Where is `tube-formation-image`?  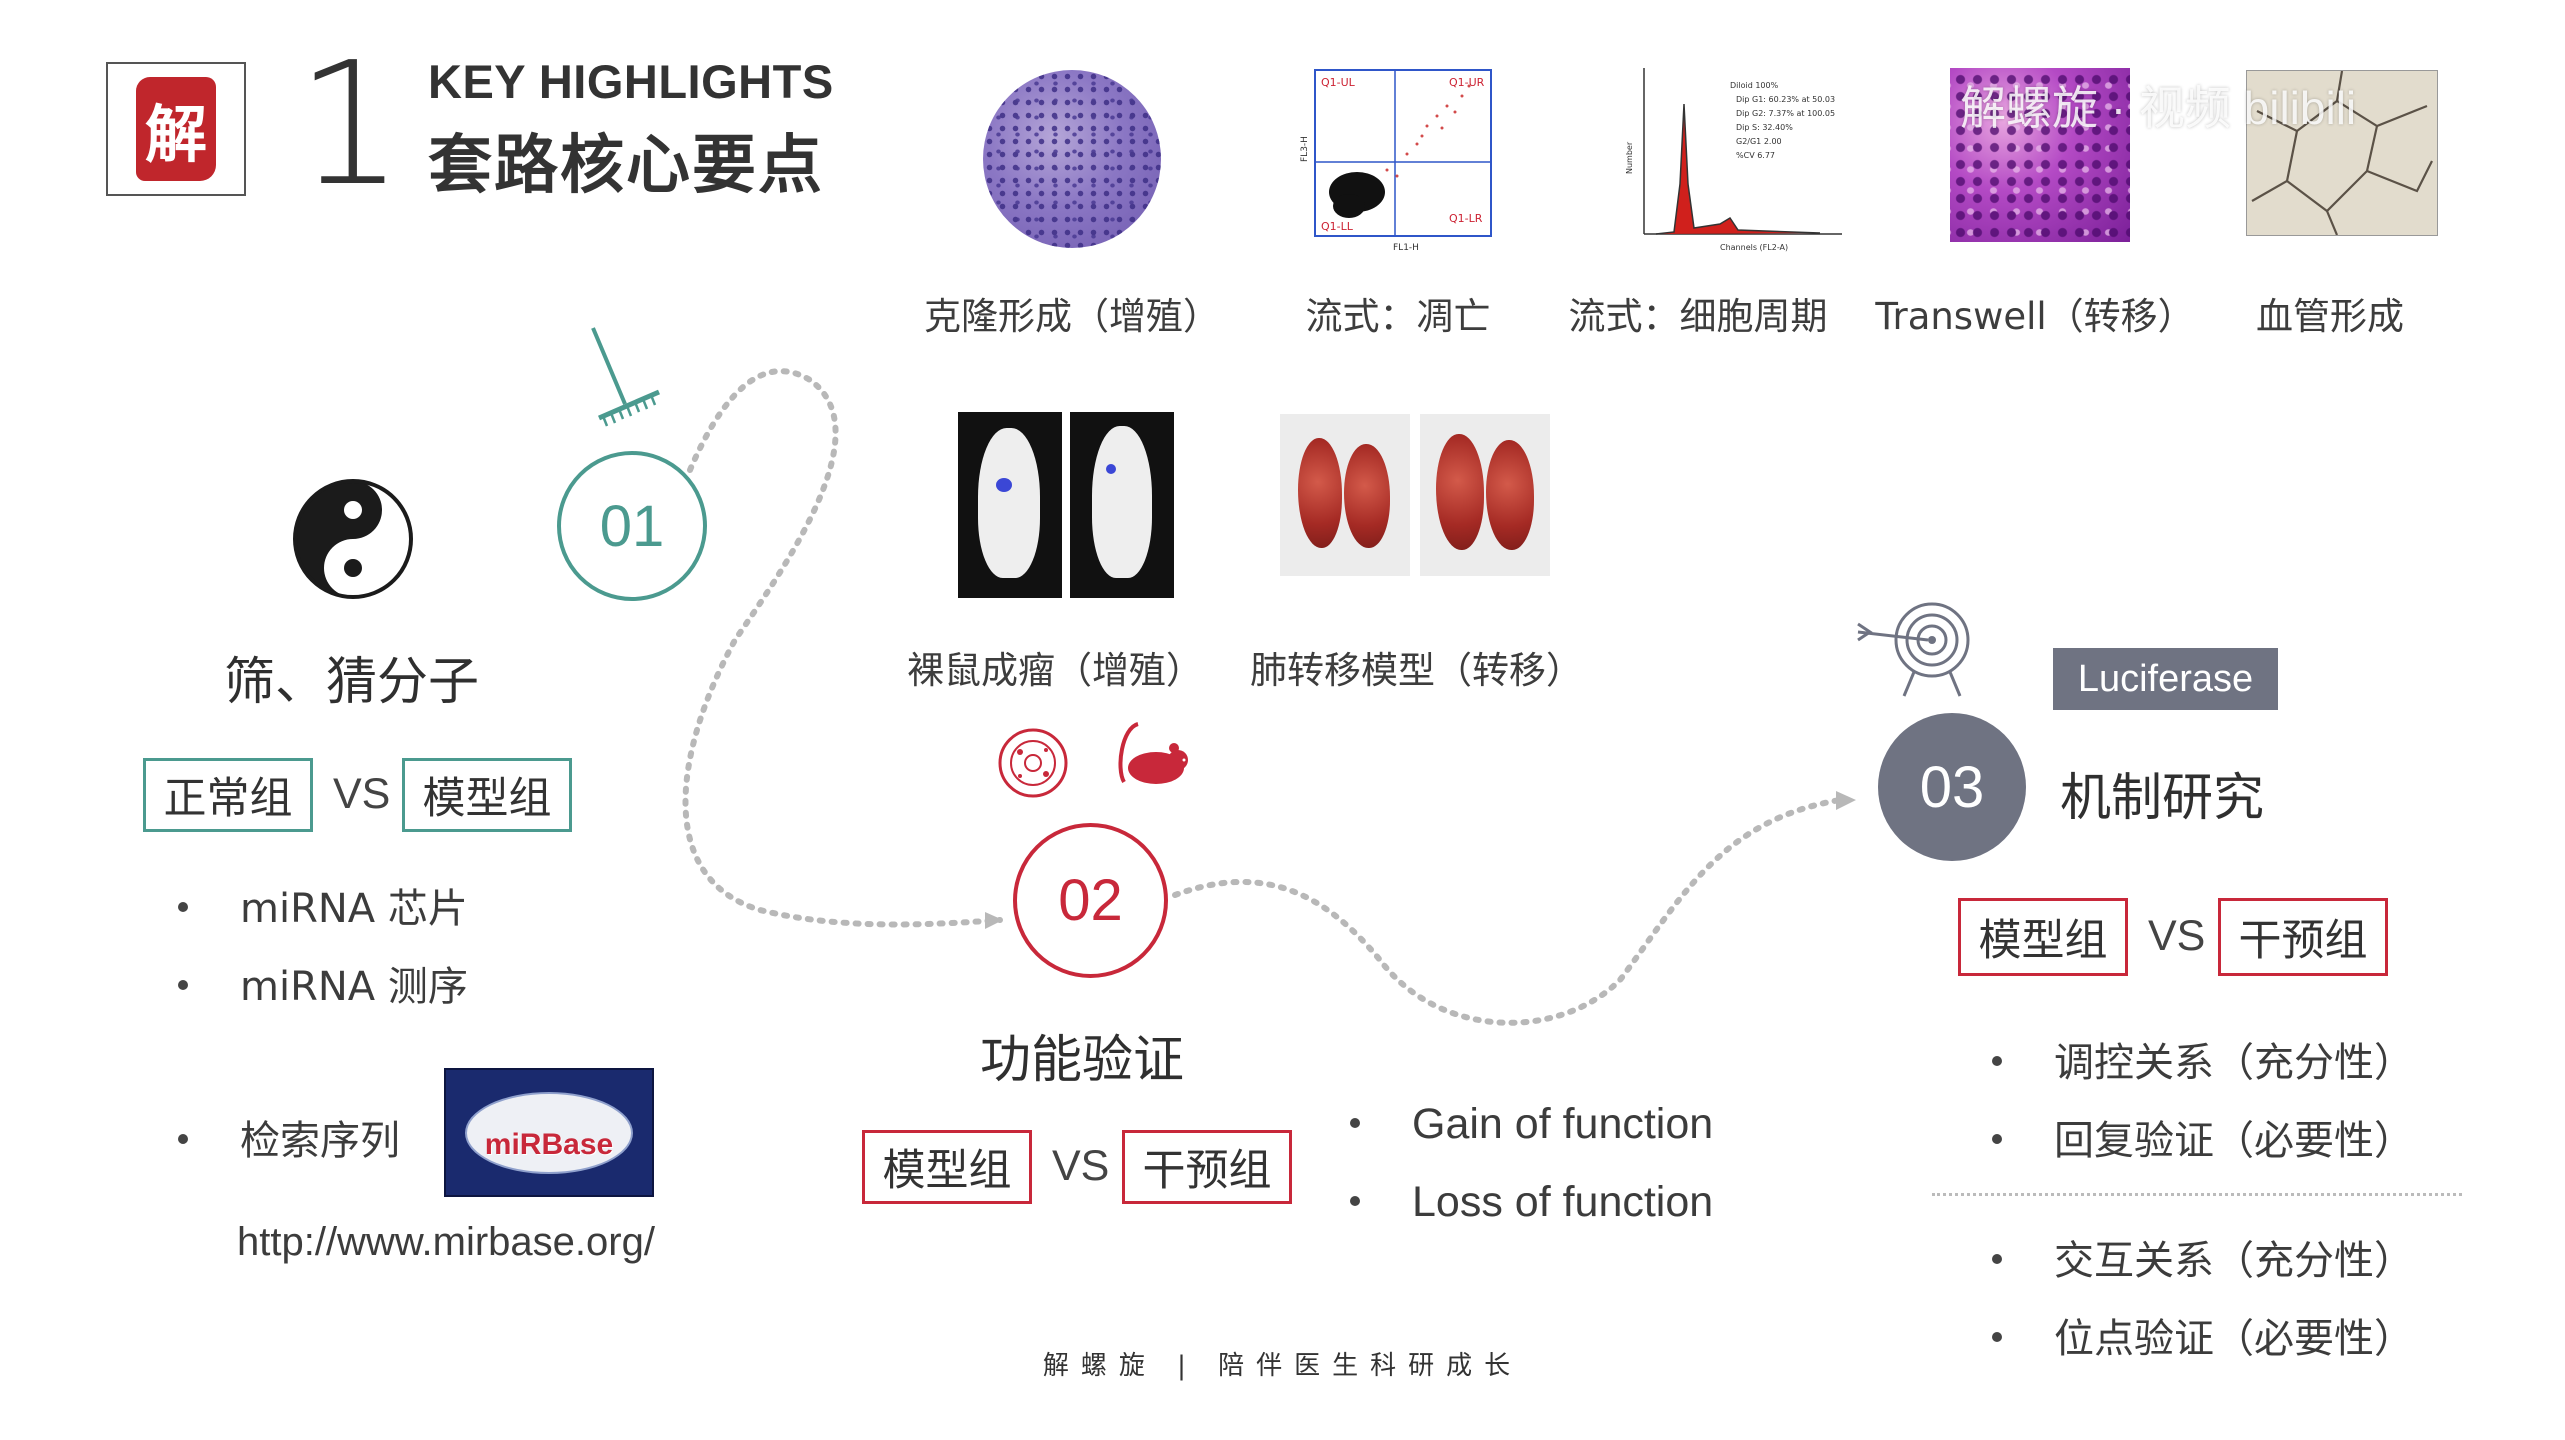 tube-formation-image is located at coordinates (2342, 153).